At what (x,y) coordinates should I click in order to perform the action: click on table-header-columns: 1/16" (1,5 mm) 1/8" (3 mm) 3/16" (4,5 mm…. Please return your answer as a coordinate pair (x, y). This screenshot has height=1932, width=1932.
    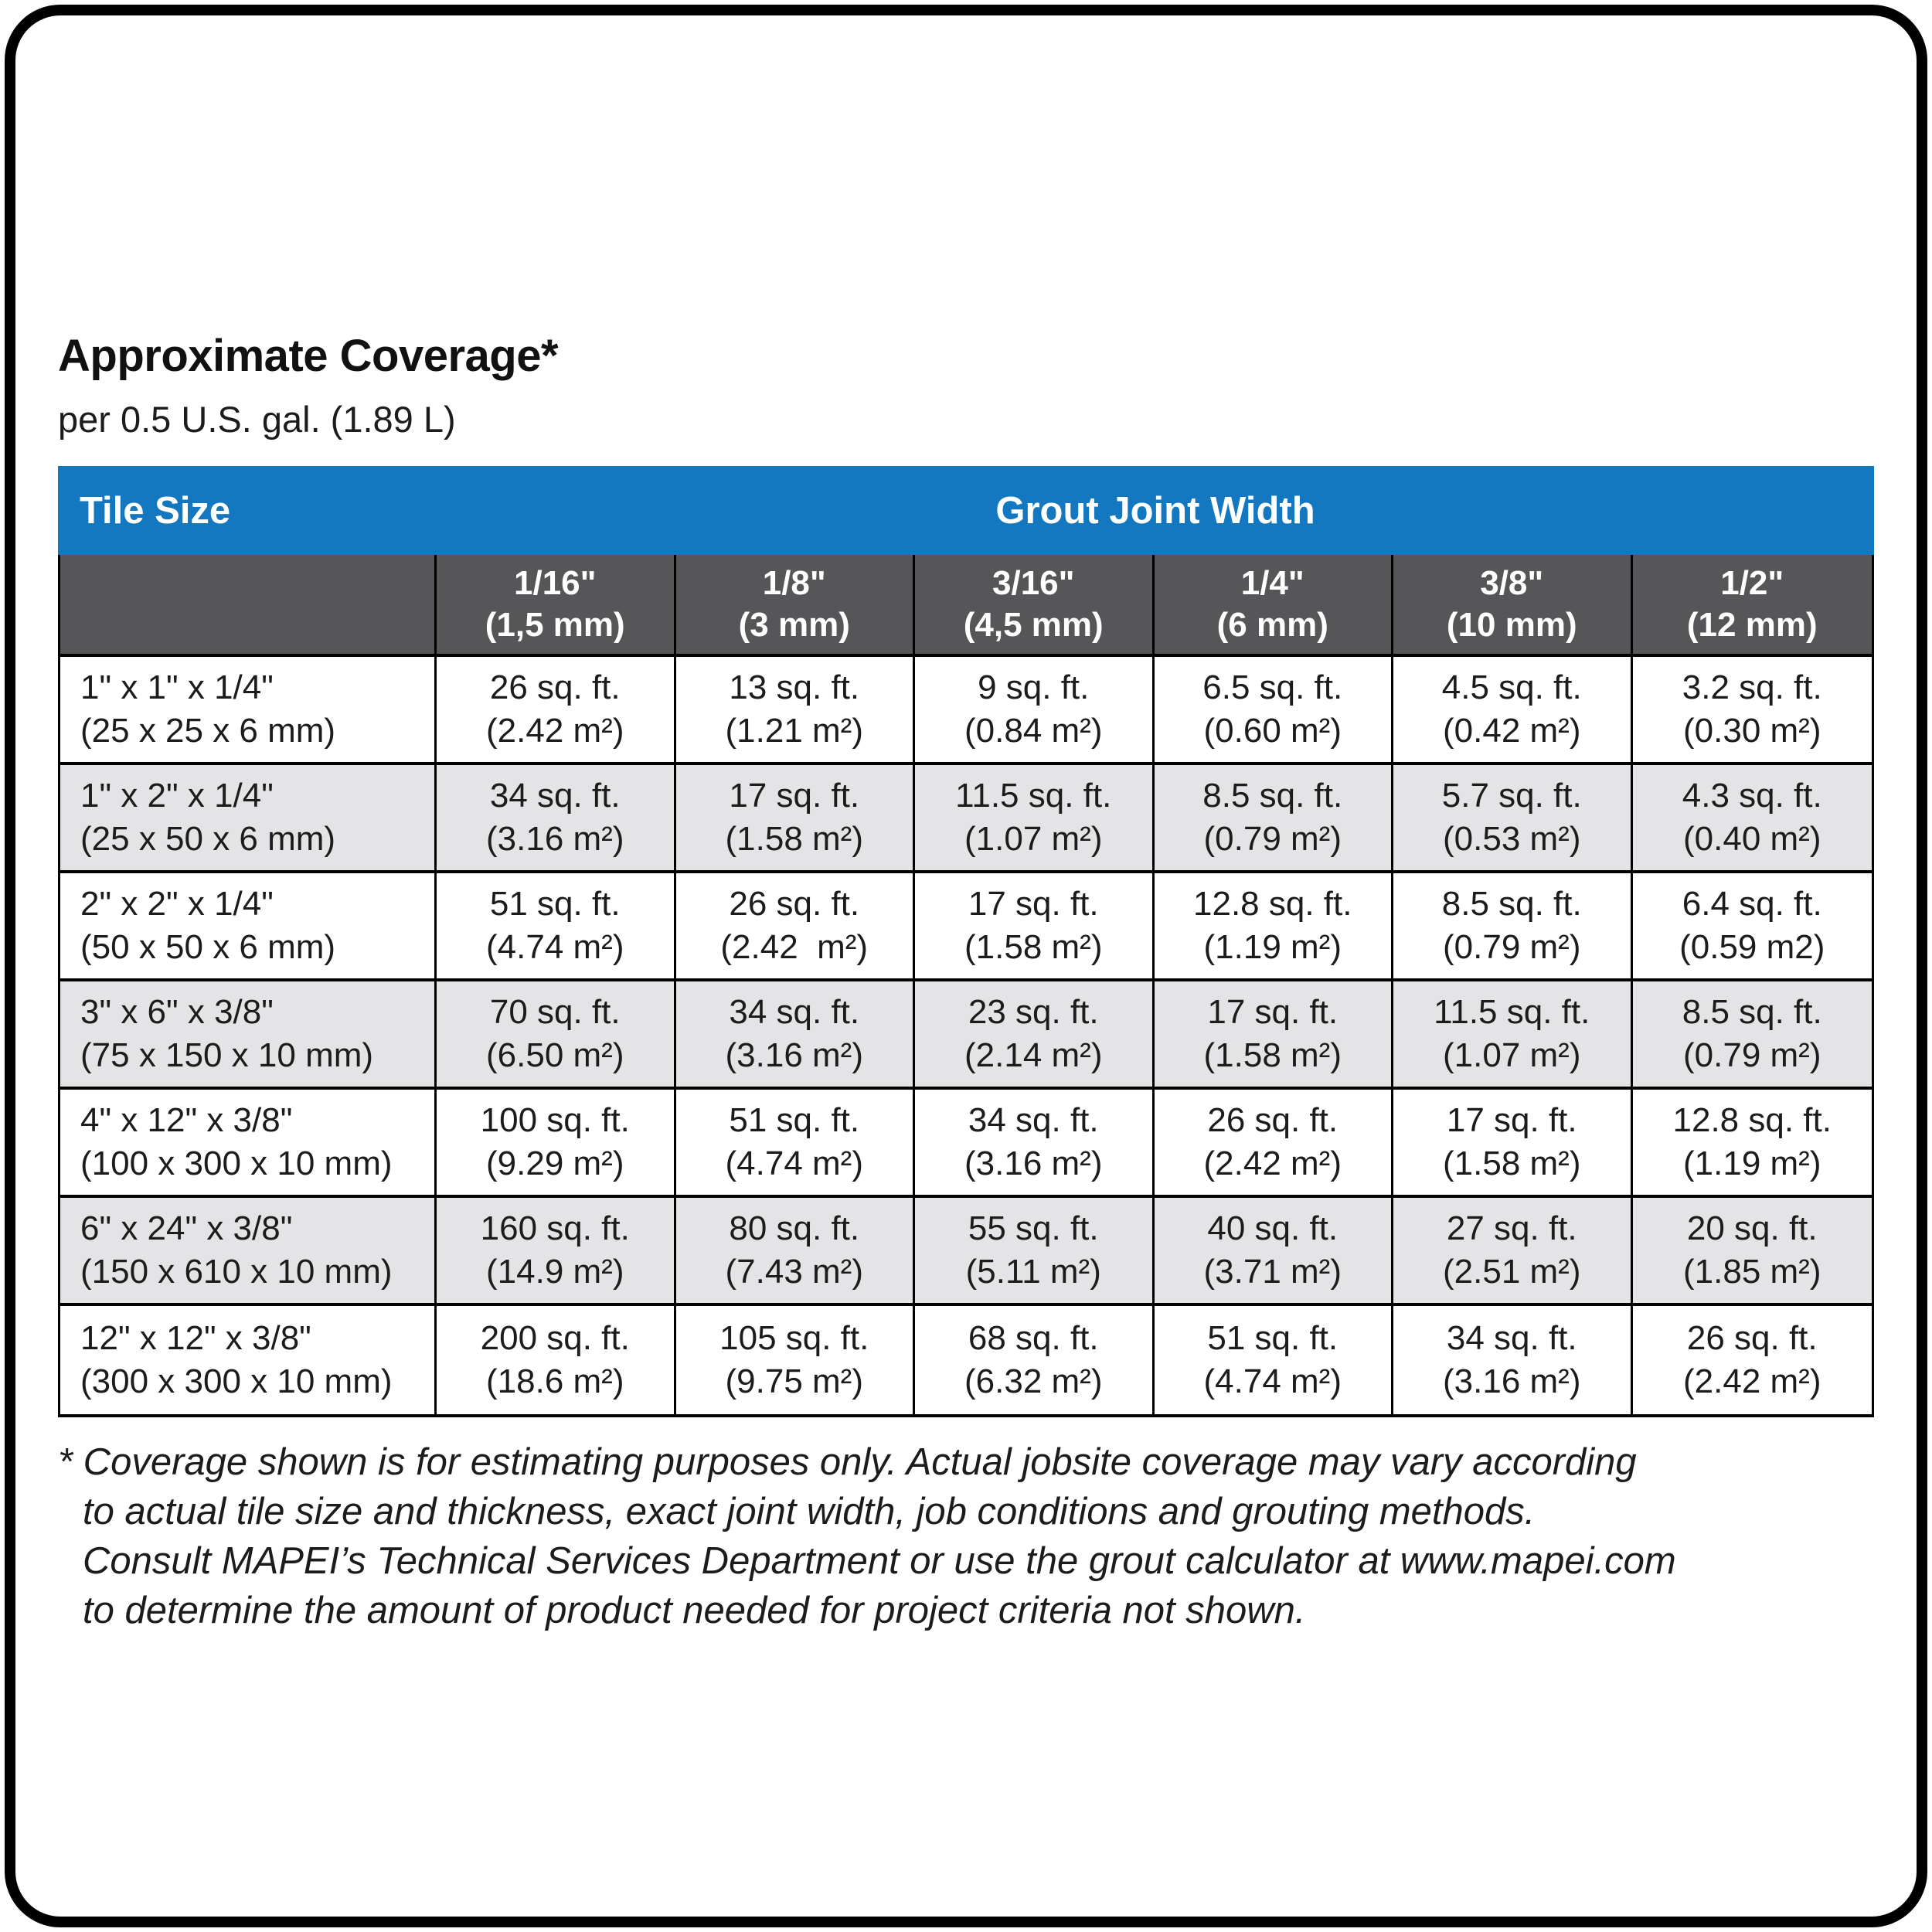
    Looking at the image, I should click on (966, 606).